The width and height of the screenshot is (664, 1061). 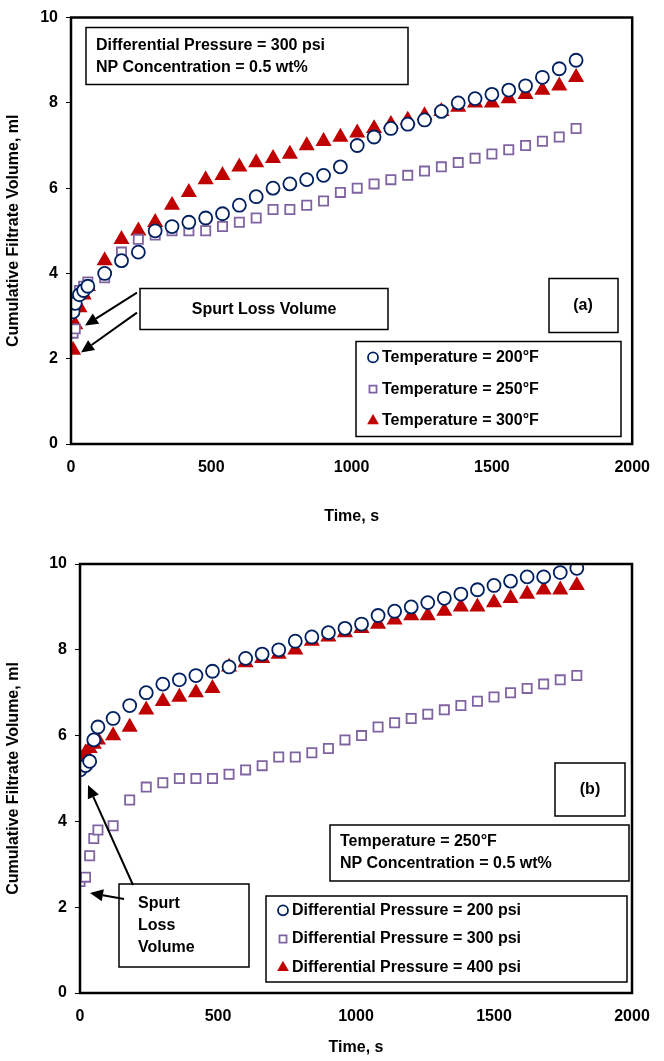 What do you see at coordinates (446, 852) in the screenshot?
I see `annotation: Temperature = 250°F NP Concentration = 0.5 wt%` at bounding box center [446, 852].